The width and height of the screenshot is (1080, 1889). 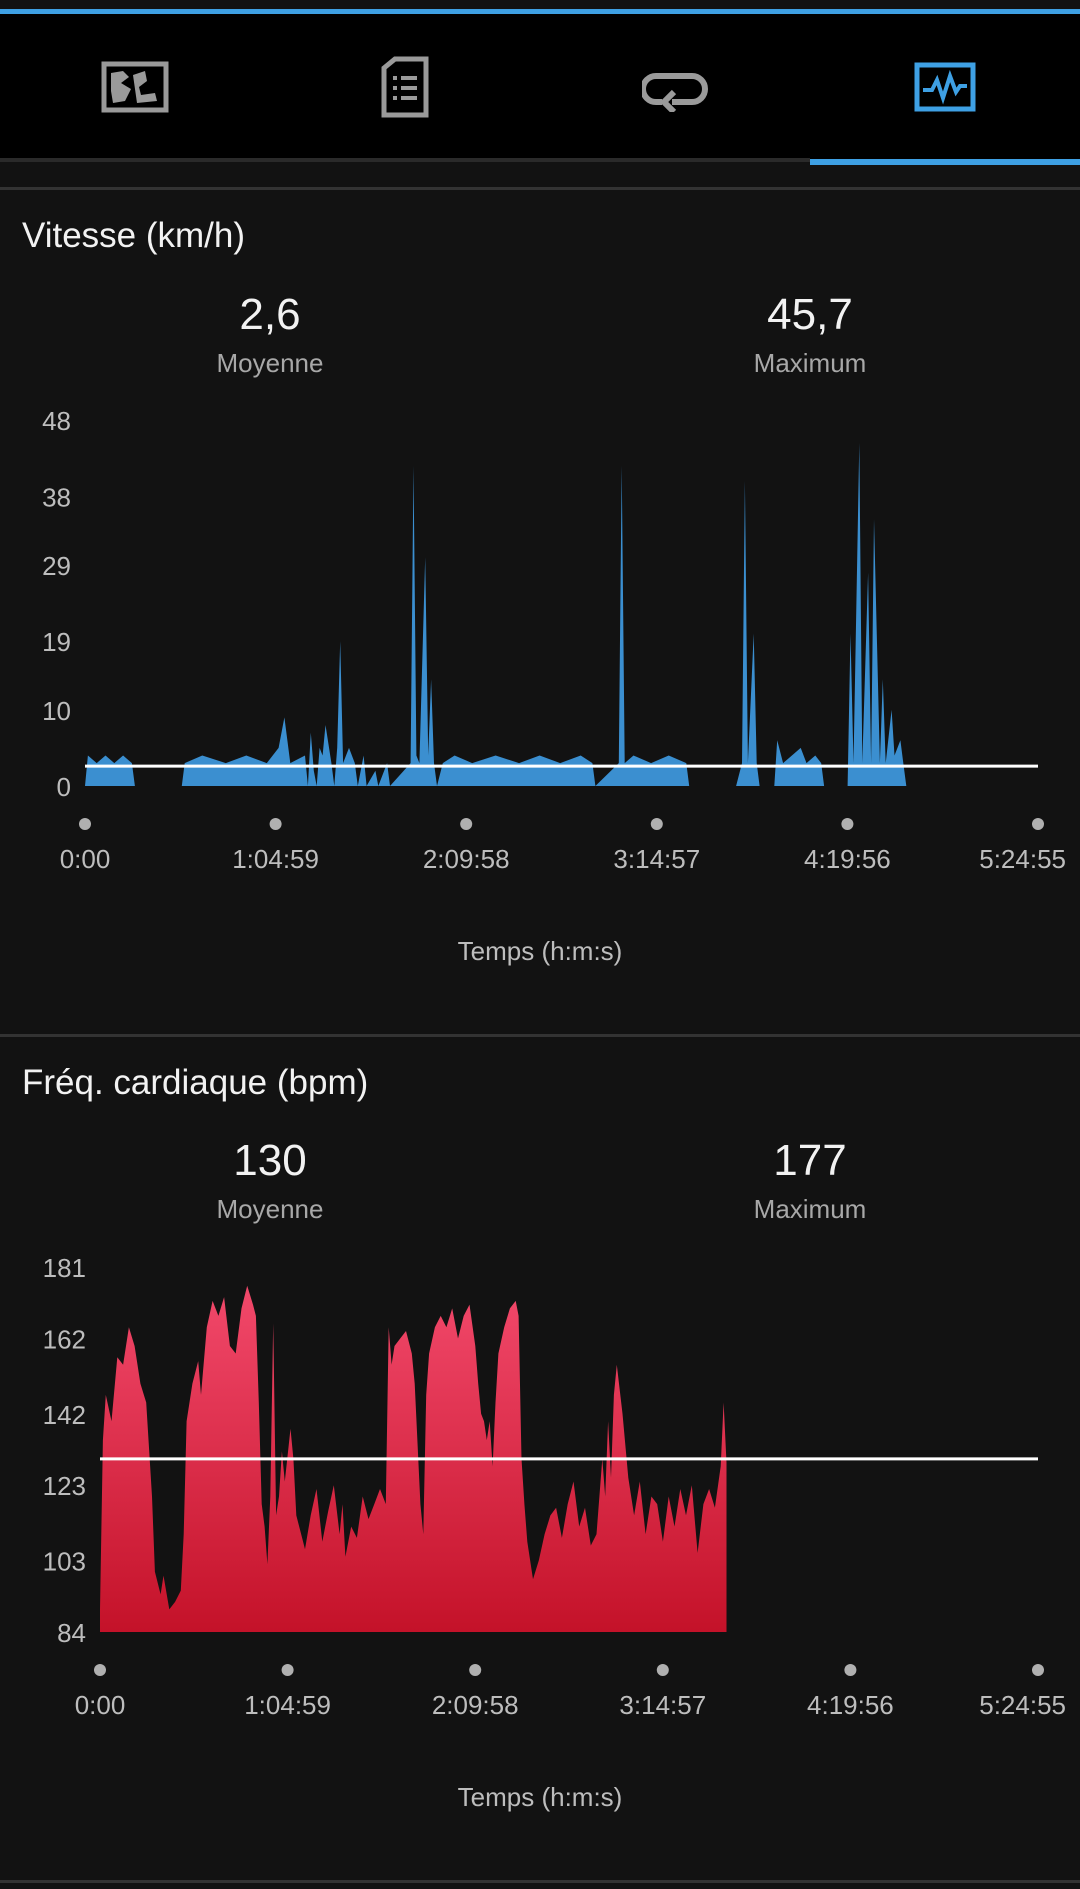 I want to click on hr-maximum-label: Maximum, so click(x=810, y=1209).